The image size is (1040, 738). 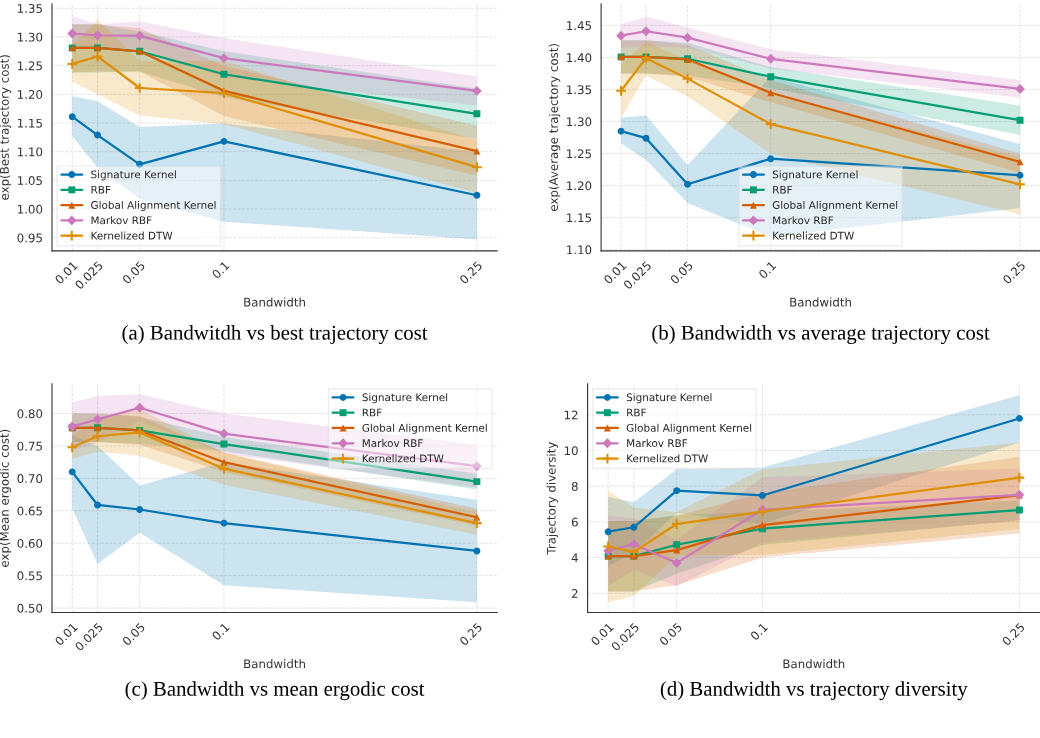 What do you see at coordinates (30, 209) in the screenshot?
I see `y-tick-label: 1.00` at bounding box center [30, 209].